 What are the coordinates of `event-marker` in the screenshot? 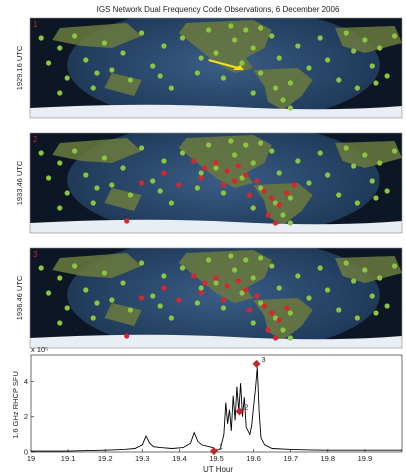 It's located at (239, 411).